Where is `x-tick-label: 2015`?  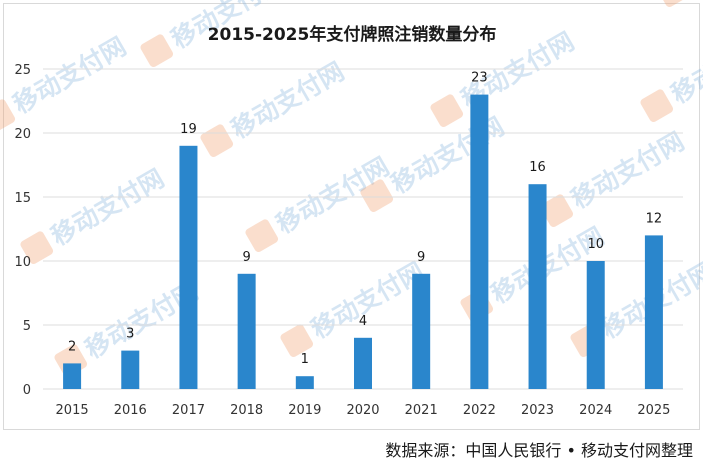
x-tick-label: 2015 is located at coordinates (72, 410).